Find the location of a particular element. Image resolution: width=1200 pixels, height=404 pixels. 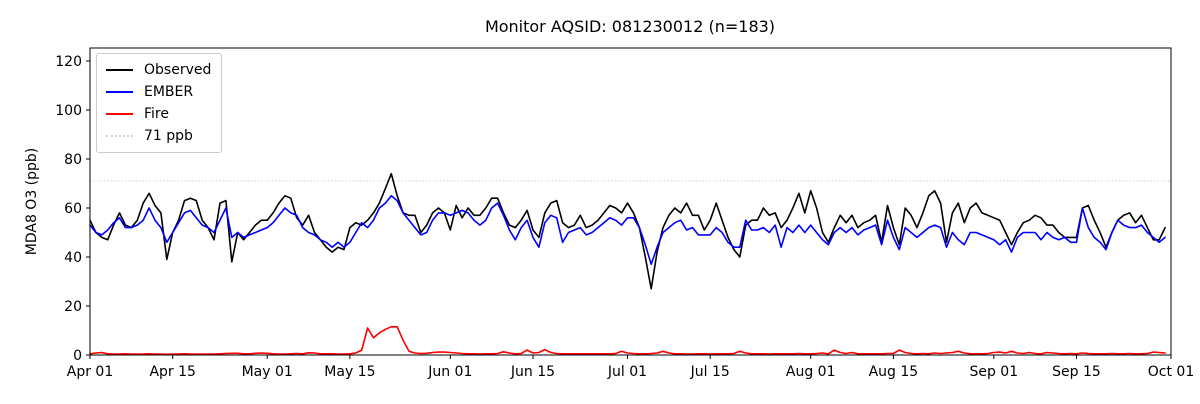

x-tick-label: Sep 01 is located at coordinates (993, 372).